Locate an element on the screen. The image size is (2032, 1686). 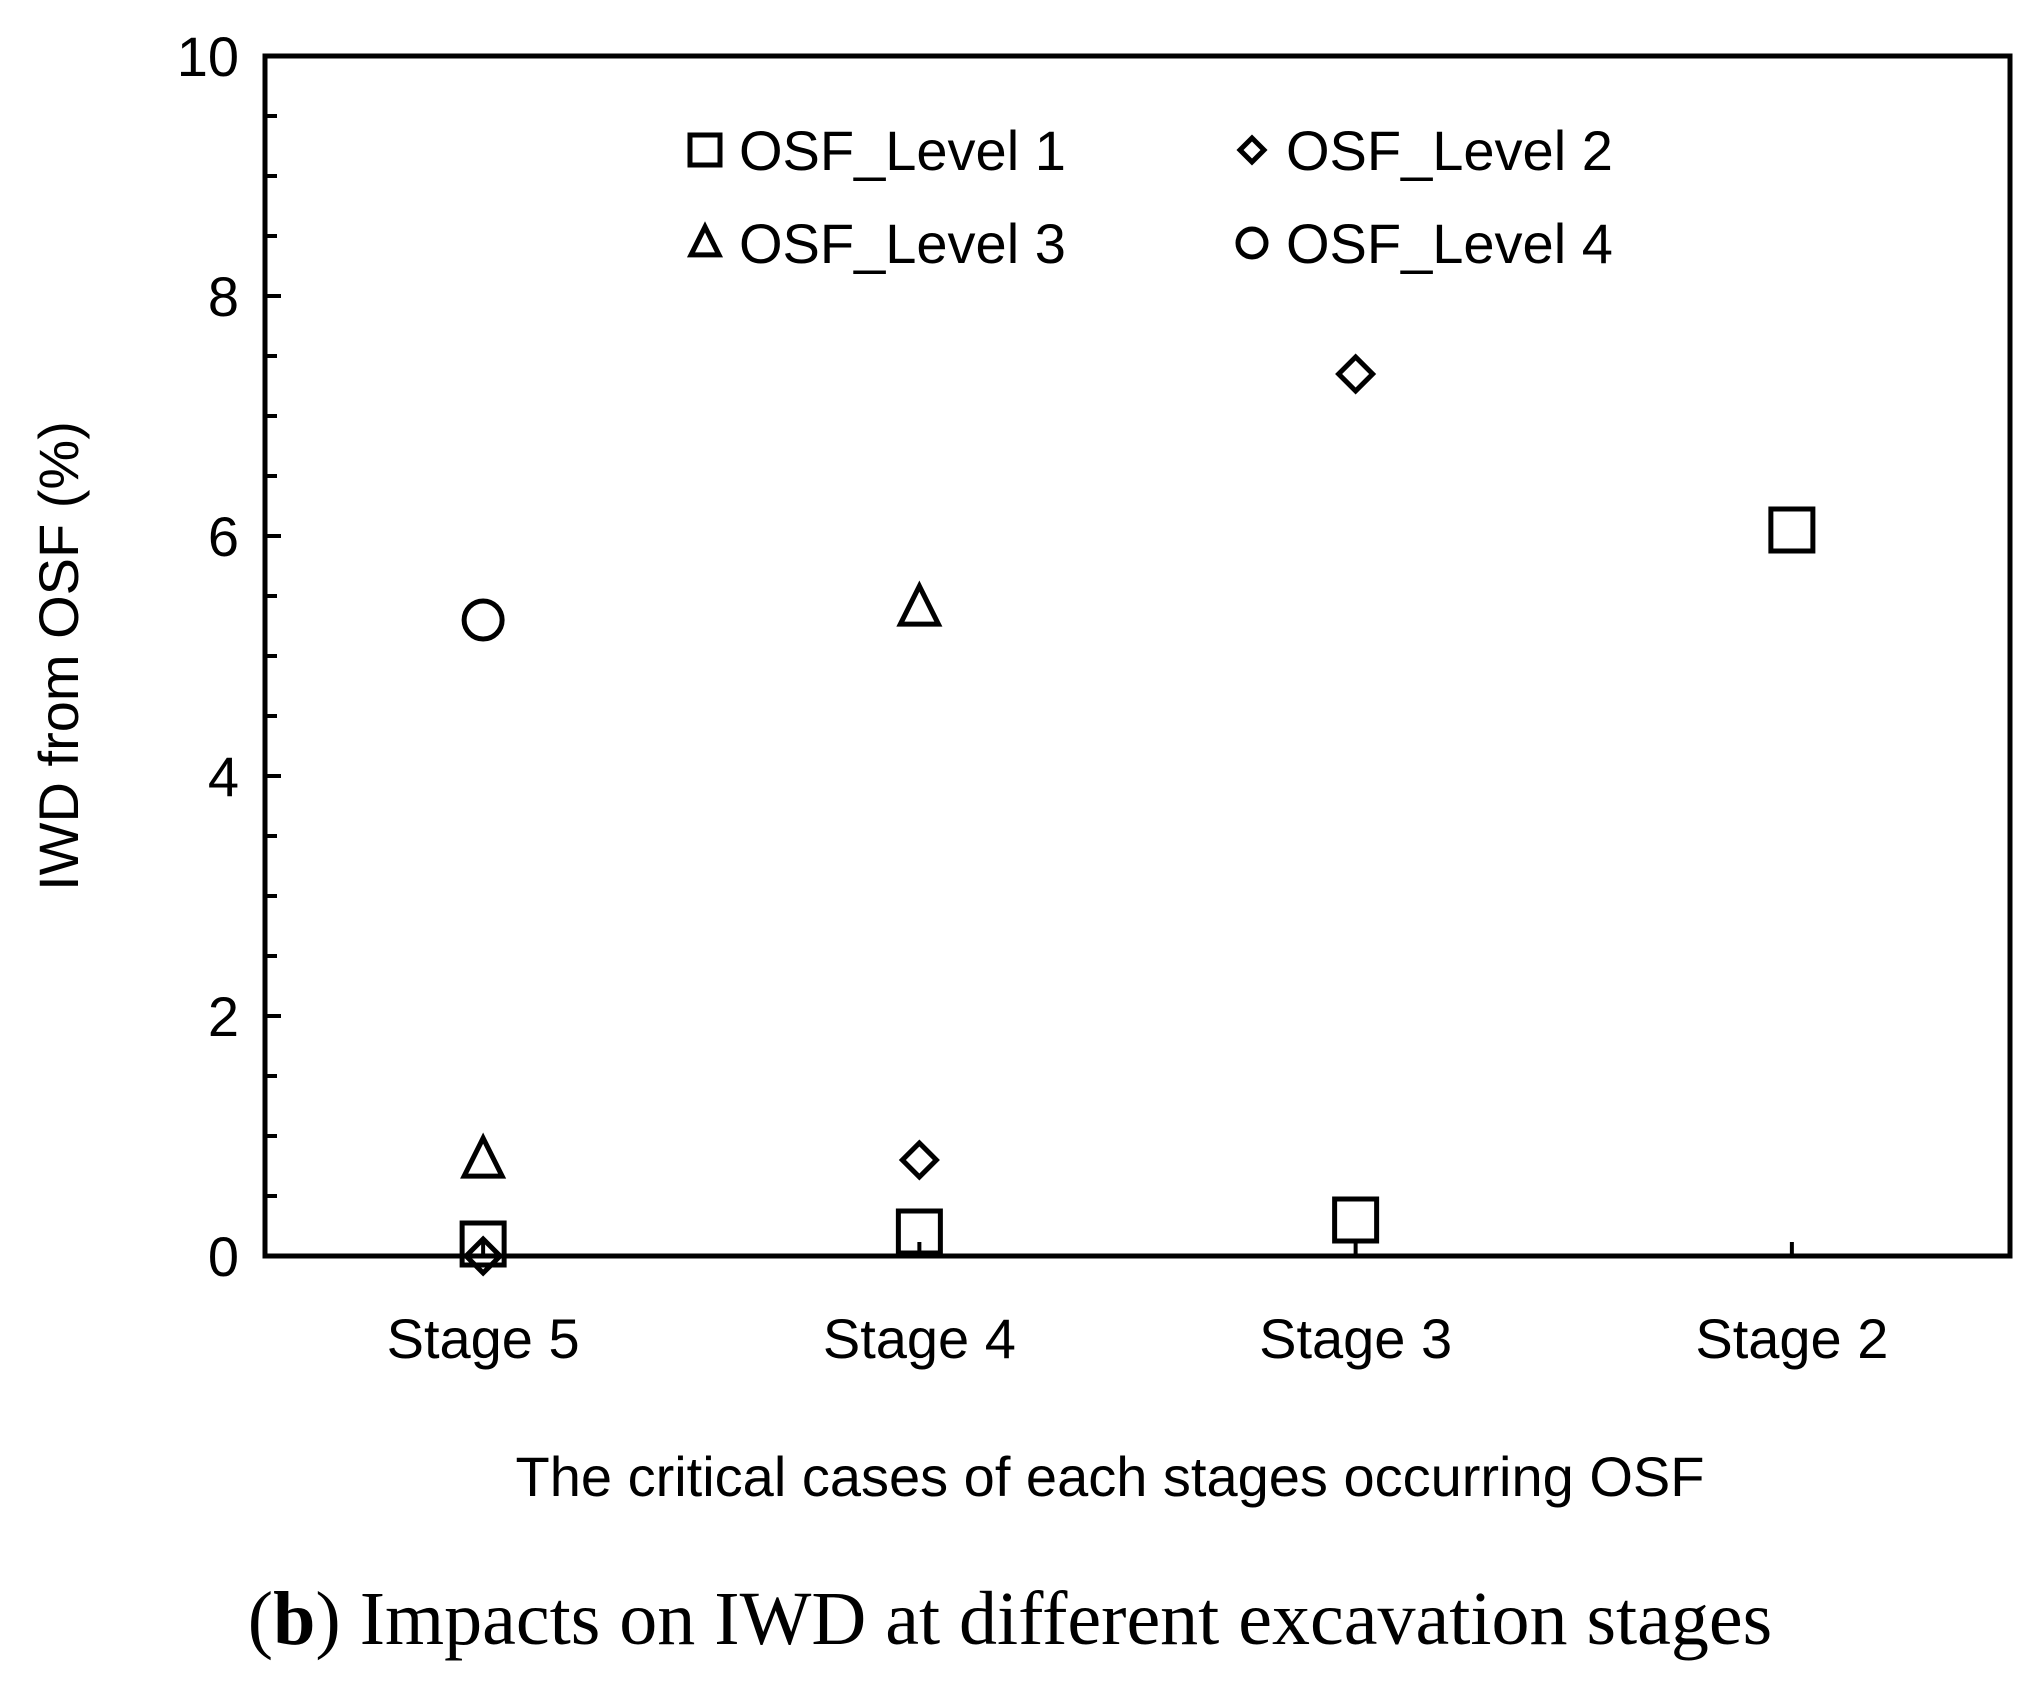
x-tick-label: Stage 4 is located at coordinates (919, 1338).